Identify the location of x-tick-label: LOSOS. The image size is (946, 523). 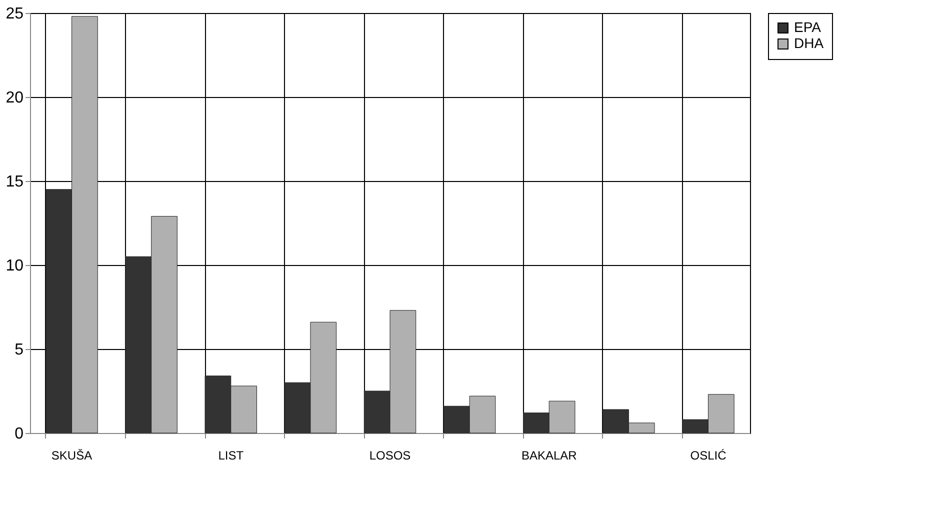
(390, 455).